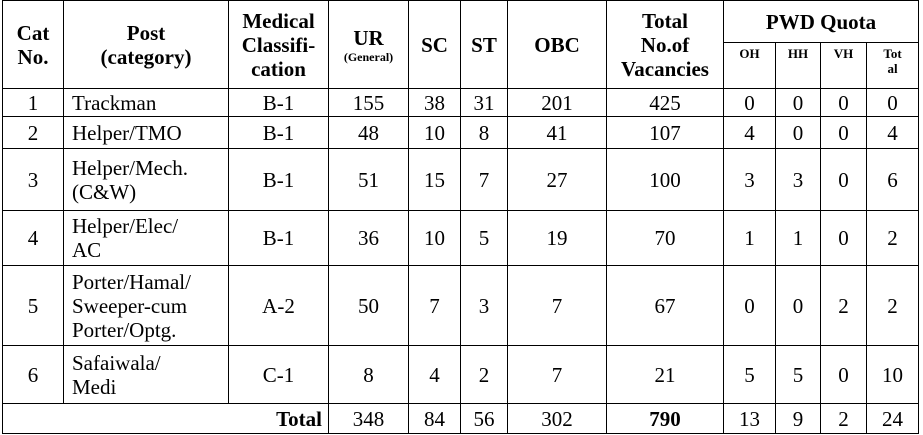  What do you see at coordinates (278, 374) in the screenshot?
I see `cell-text: C-1` at bounding box center [278, 374].